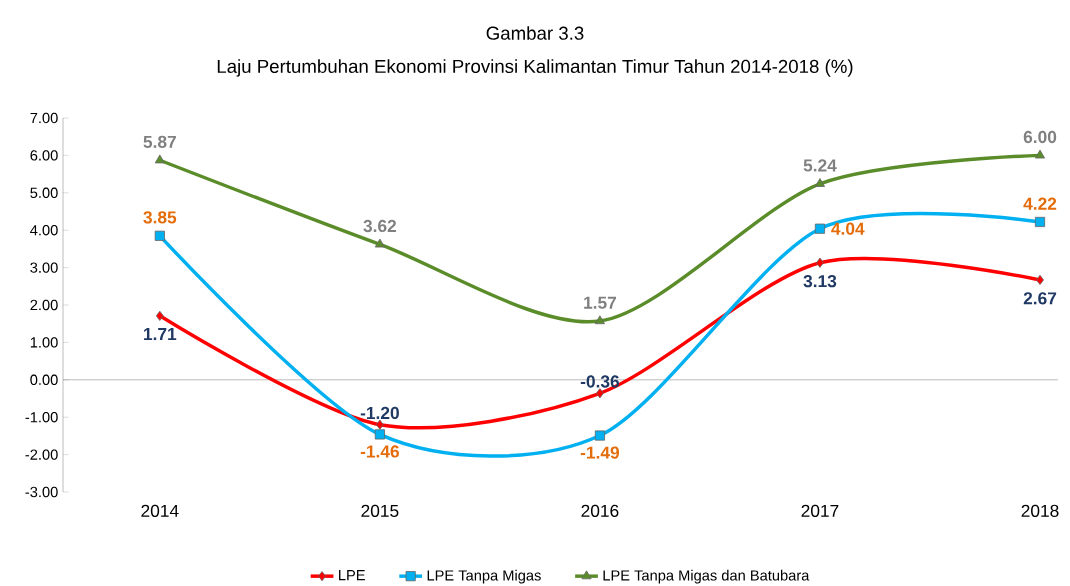 The width and height of the screenshot is (1070, 586). I want to click on x-tick-label: 2016, so click(600, 510).